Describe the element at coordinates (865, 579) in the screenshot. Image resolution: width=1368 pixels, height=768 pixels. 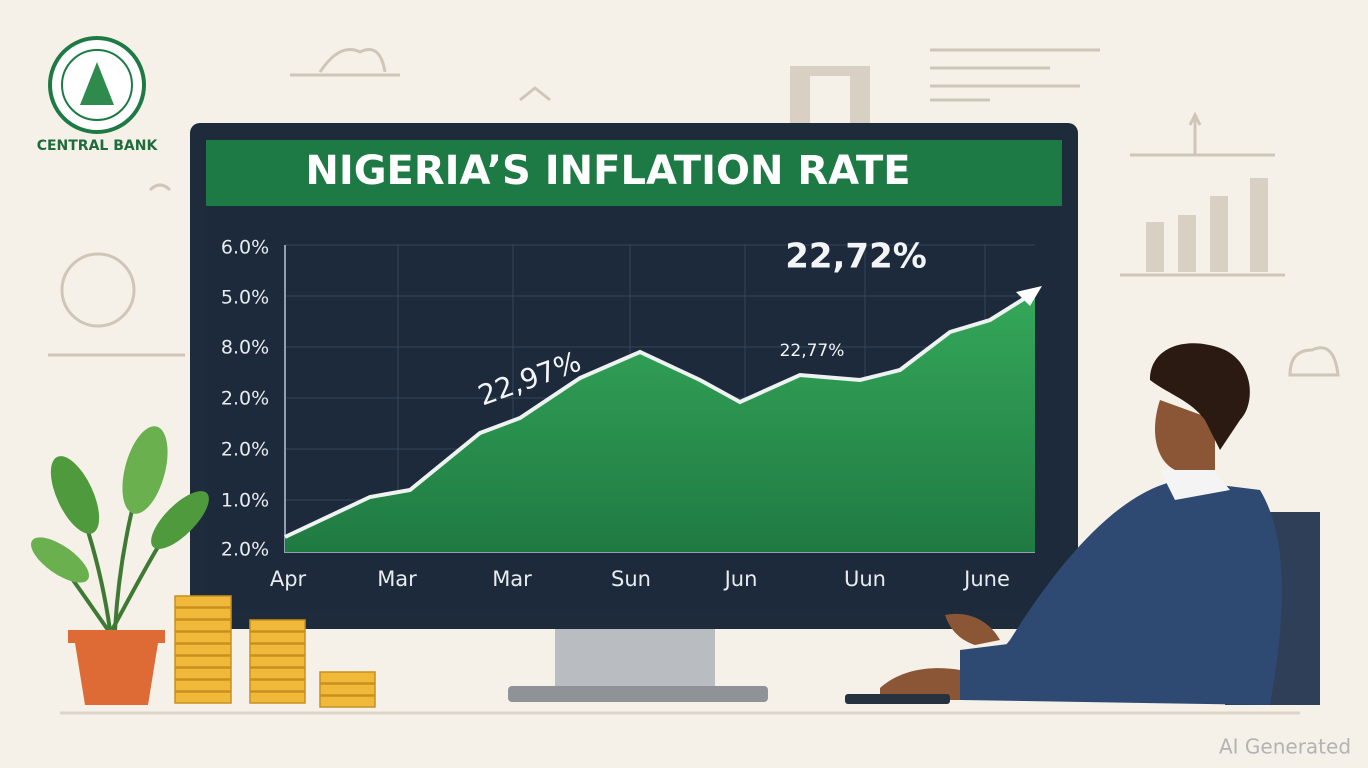
I see `x-label: Uun` at that location.